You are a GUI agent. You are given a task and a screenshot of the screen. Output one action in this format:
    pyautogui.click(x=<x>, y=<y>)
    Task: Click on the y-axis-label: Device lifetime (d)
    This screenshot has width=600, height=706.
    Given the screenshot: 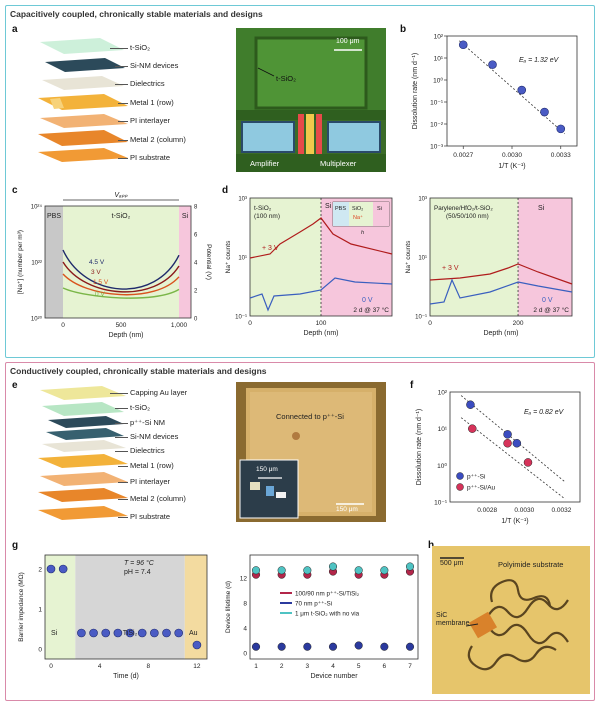 What is the action you would take?
    pyautogui.click(x=228, y=607)
    